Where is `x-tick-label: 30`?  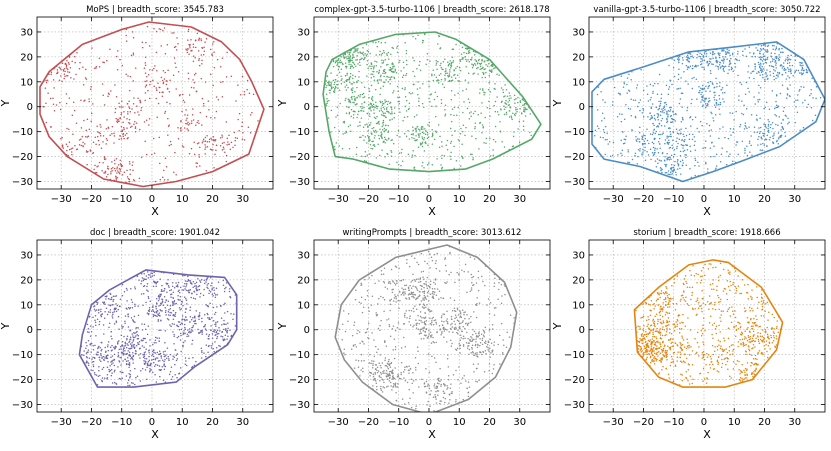 x-tick-label: 30 is located at coordinates (242, 199).